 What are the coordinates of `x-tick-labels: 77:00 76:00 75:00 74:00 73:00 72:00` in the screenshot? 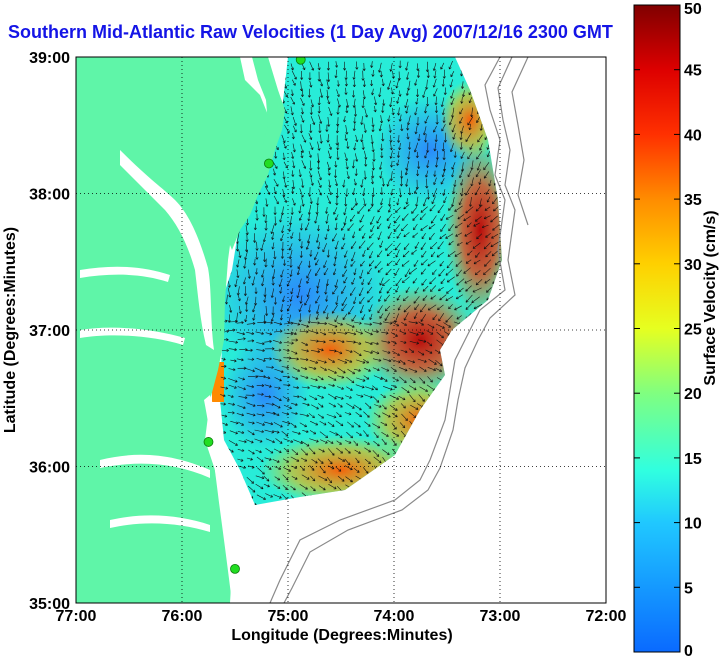 It's located at (341, 616).